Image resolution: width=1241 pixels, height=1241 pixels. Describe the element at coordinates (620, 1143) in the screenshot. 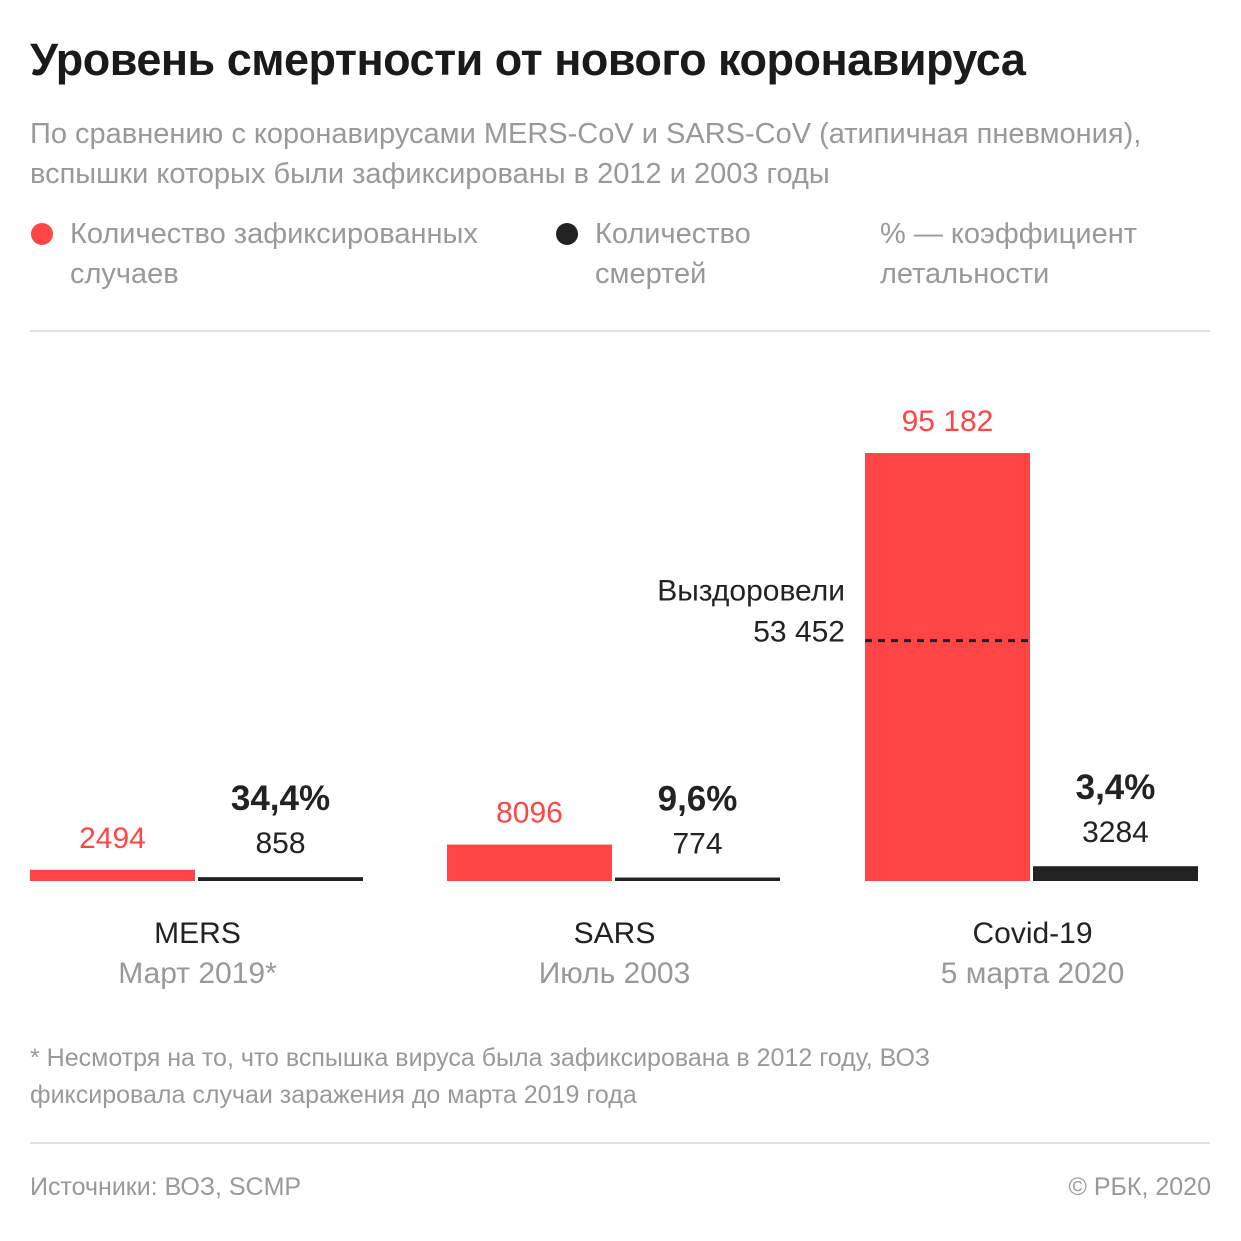

I see `divider-bottom` at that location.